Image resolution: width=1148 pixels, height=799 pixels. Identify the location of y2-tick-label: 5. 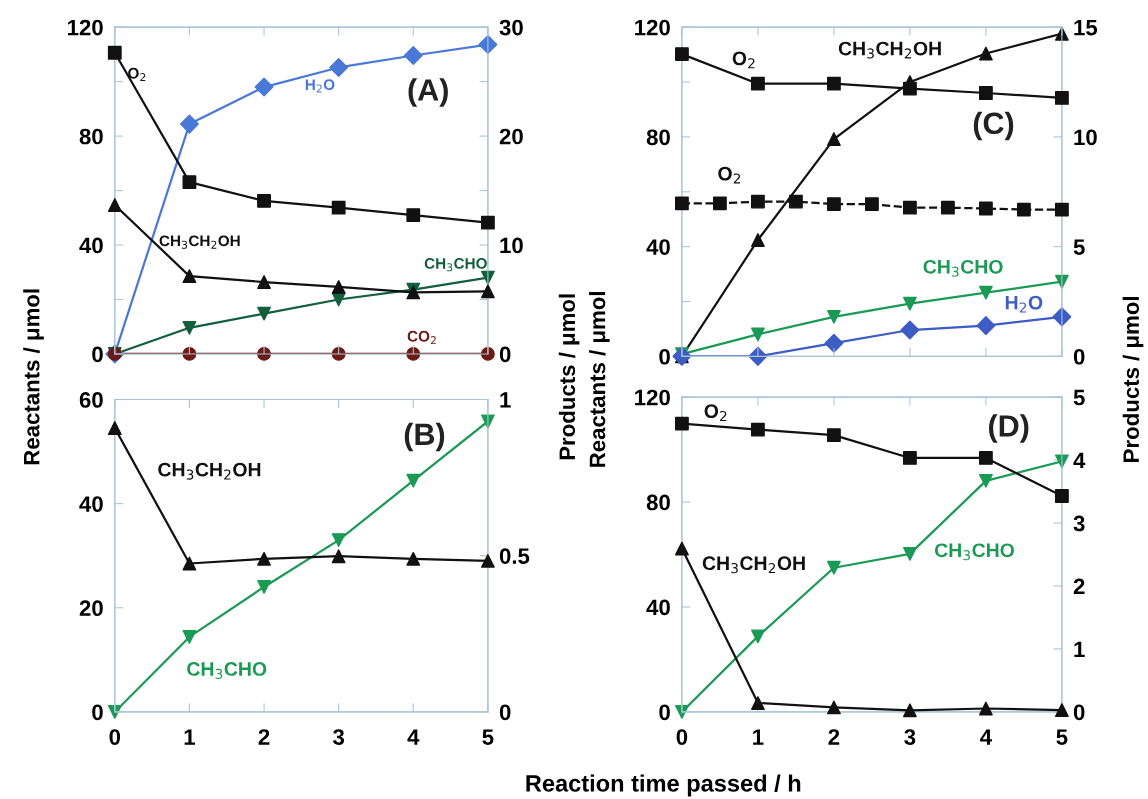
(1079, 247).